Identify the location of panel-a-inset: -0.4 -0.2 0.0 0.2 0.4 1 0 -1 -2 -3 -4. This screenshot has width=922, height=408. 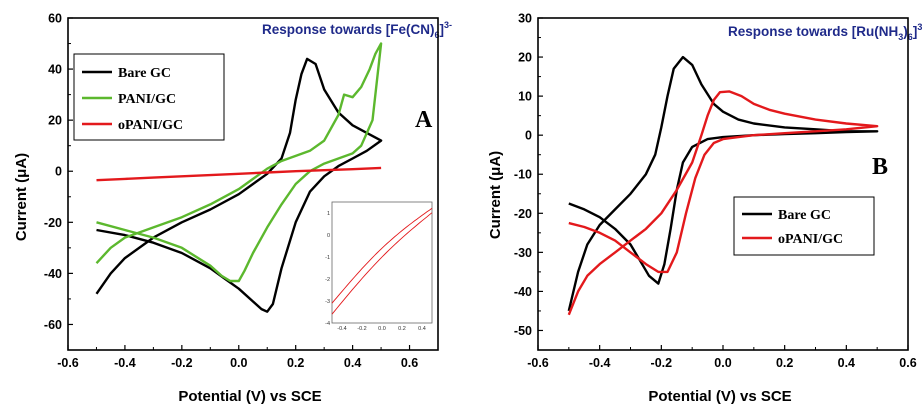
(379, 266).